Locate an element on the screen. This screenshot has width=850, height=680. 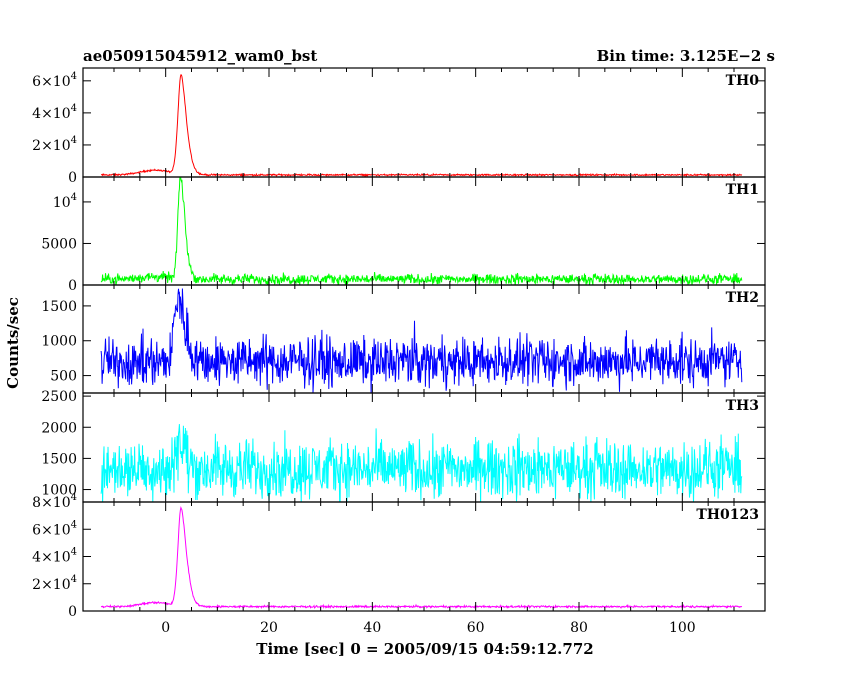
series-line-th0 is located at coordinates (421, 125).